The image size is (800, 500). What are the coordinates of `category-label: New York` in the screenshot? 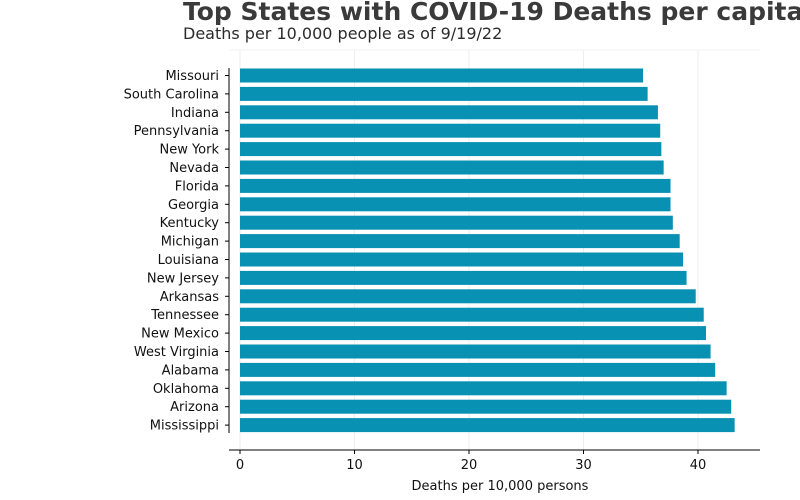 It's located at (189, 150).